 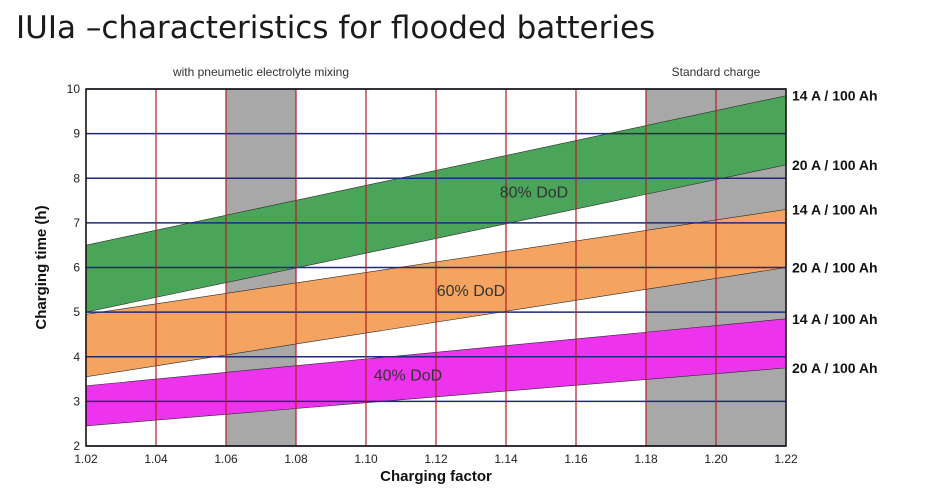 I want to click on x-tick-5: 1.12, so click(x=436, y=459).